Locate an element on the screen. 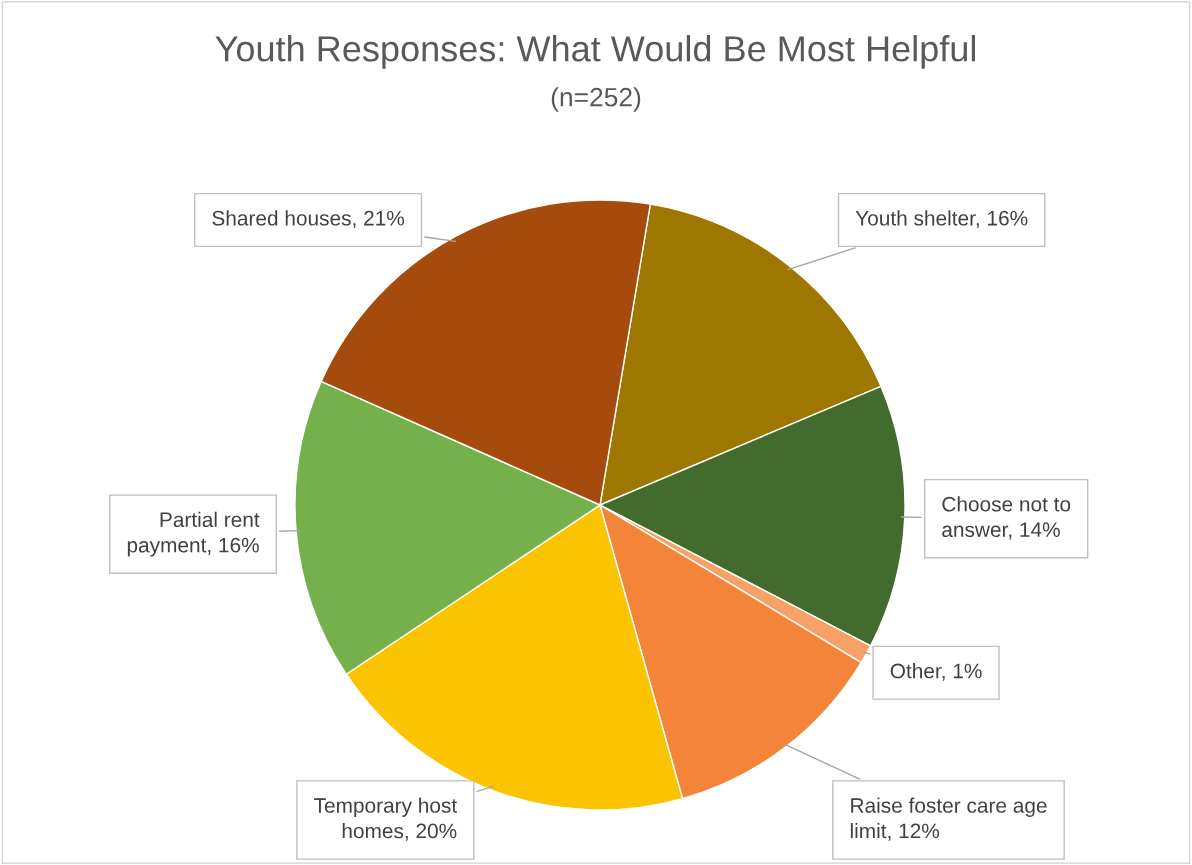  chart-title: Youth Responses: What Would Be Most Helpful is located at coordinates (595, 52).